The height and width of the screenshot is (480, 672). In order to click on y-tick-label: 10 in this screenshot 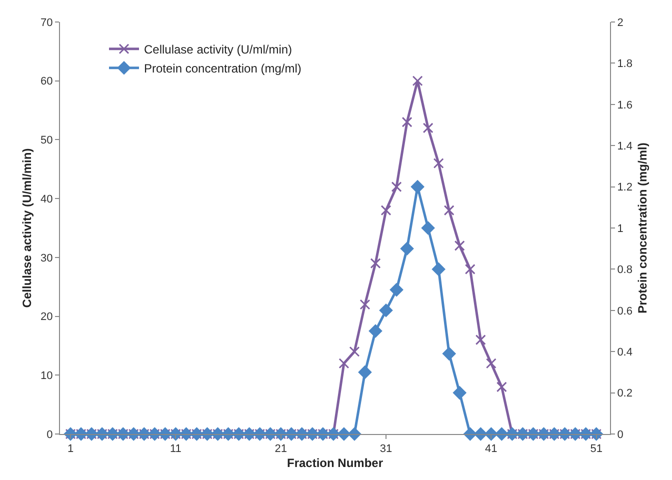, I will do `click(46, 376)`.